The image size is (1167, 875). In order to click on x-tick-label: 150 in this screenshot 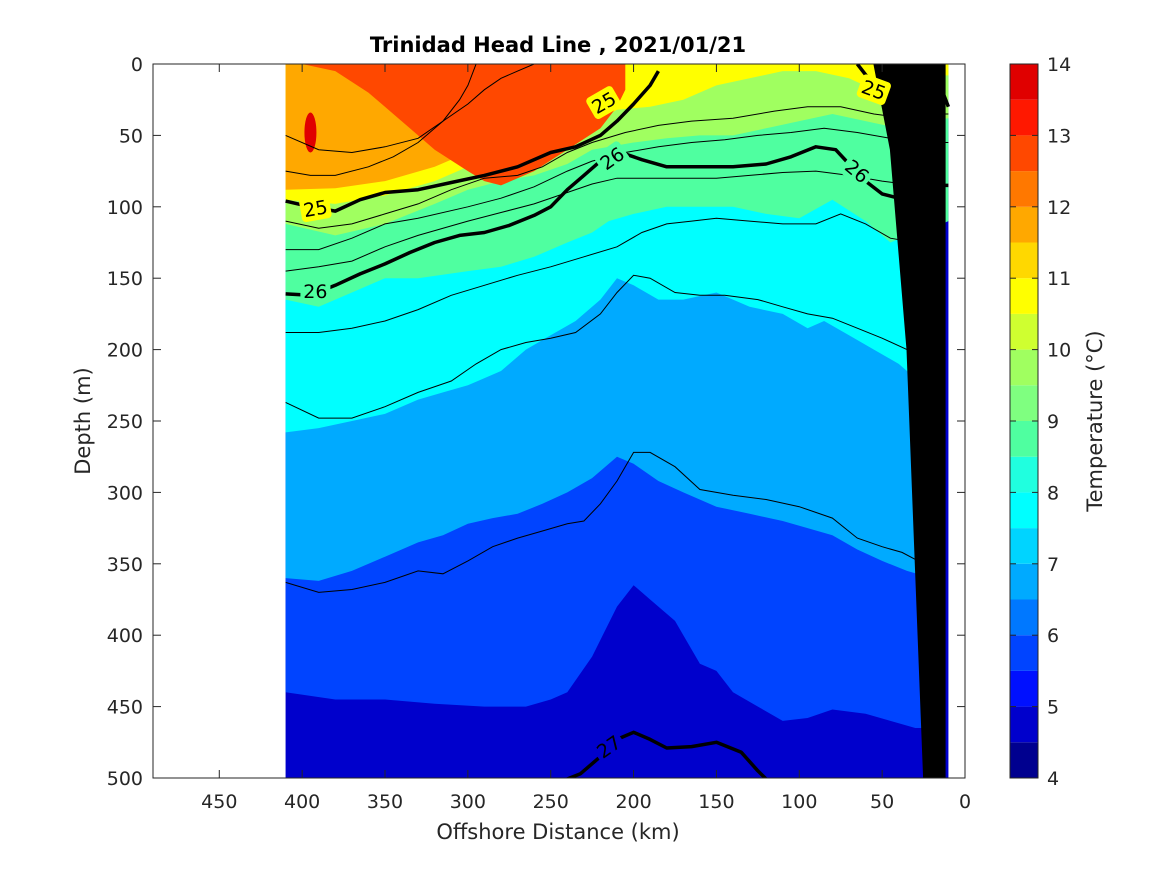, I will do `click(716, 802)`.